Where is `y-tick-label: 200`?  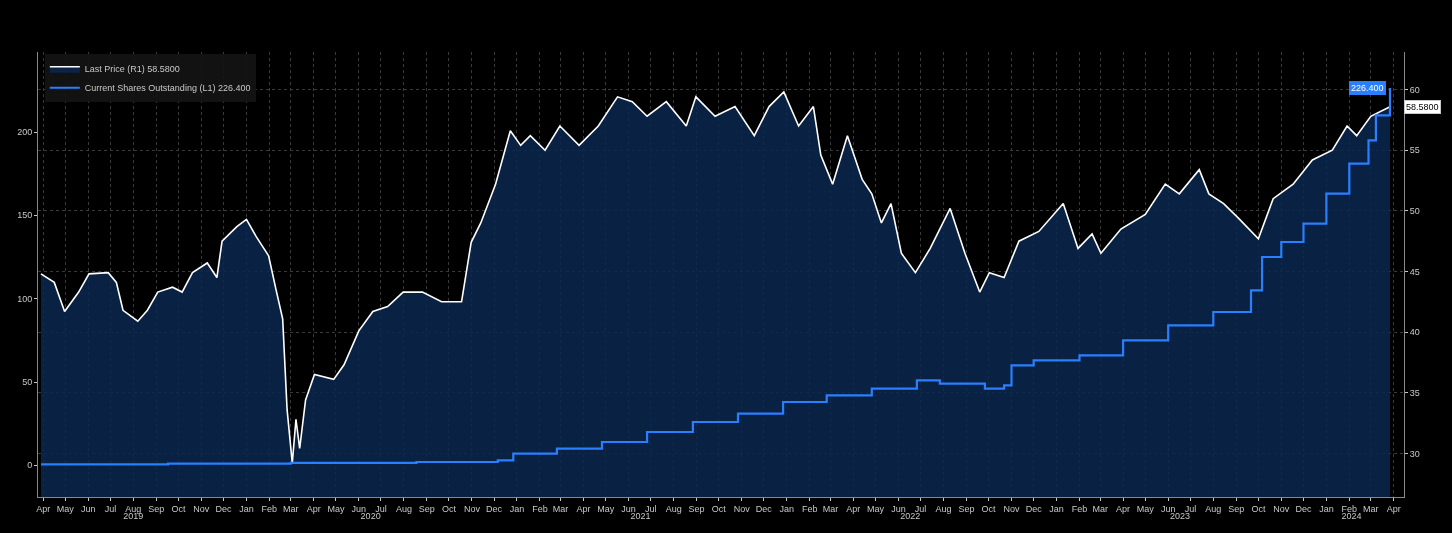
y-tick-label: 200 is located at coordinates (25, 132).